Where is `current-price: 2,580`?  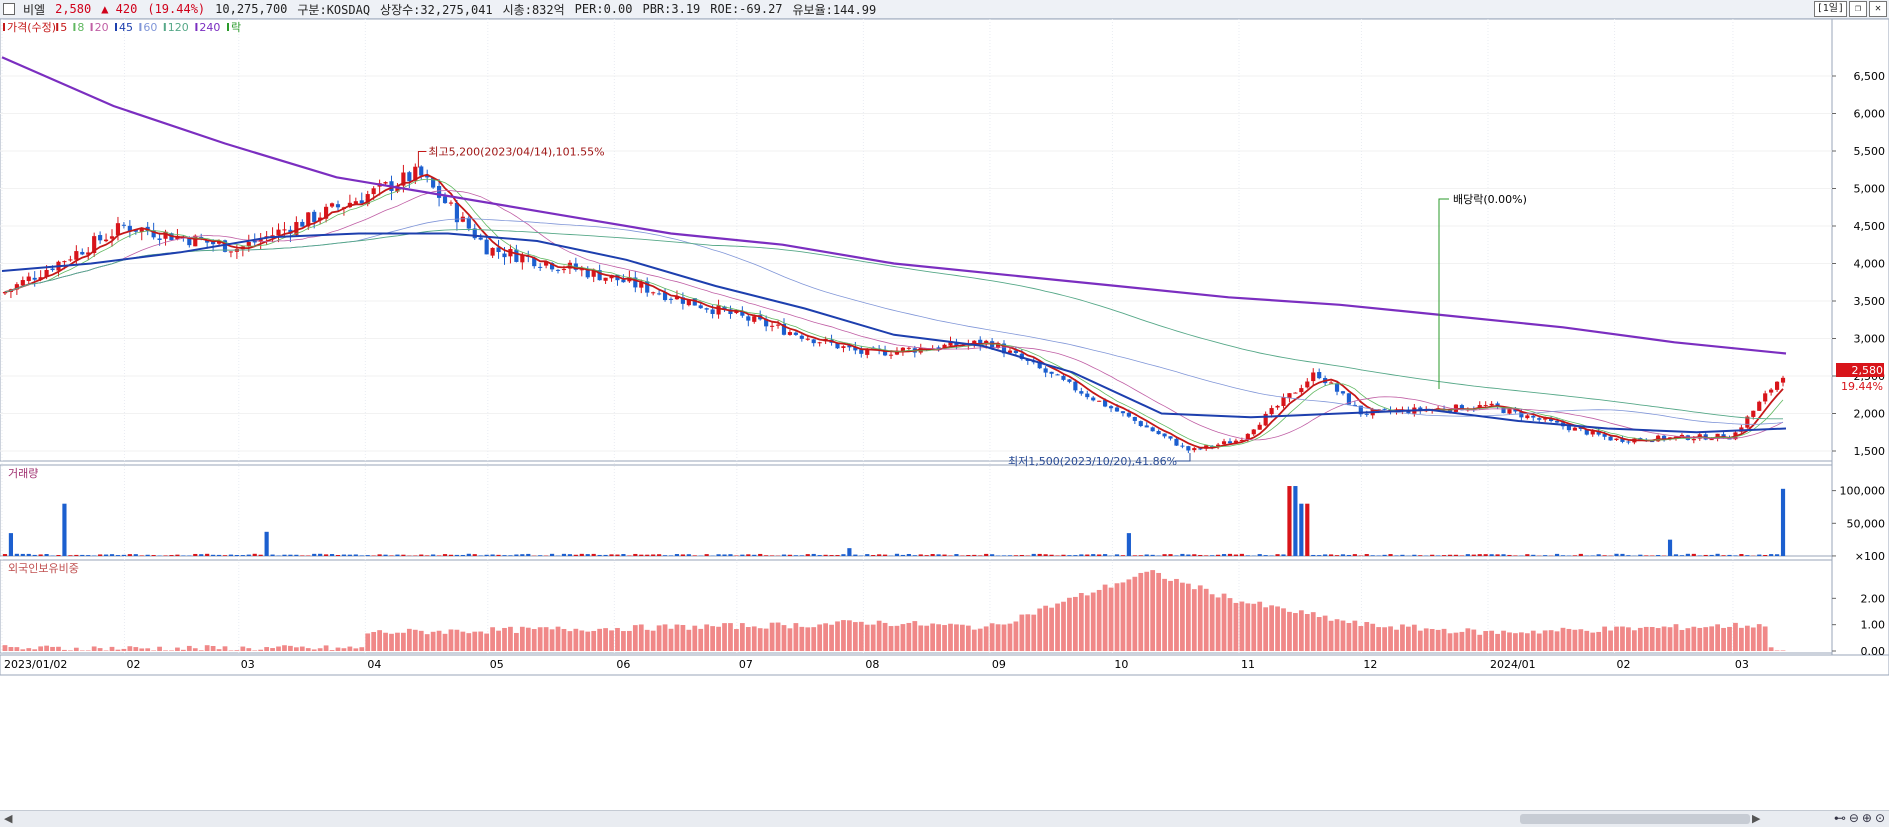
current-price: 2,580 is located at coordinates (73, 9).